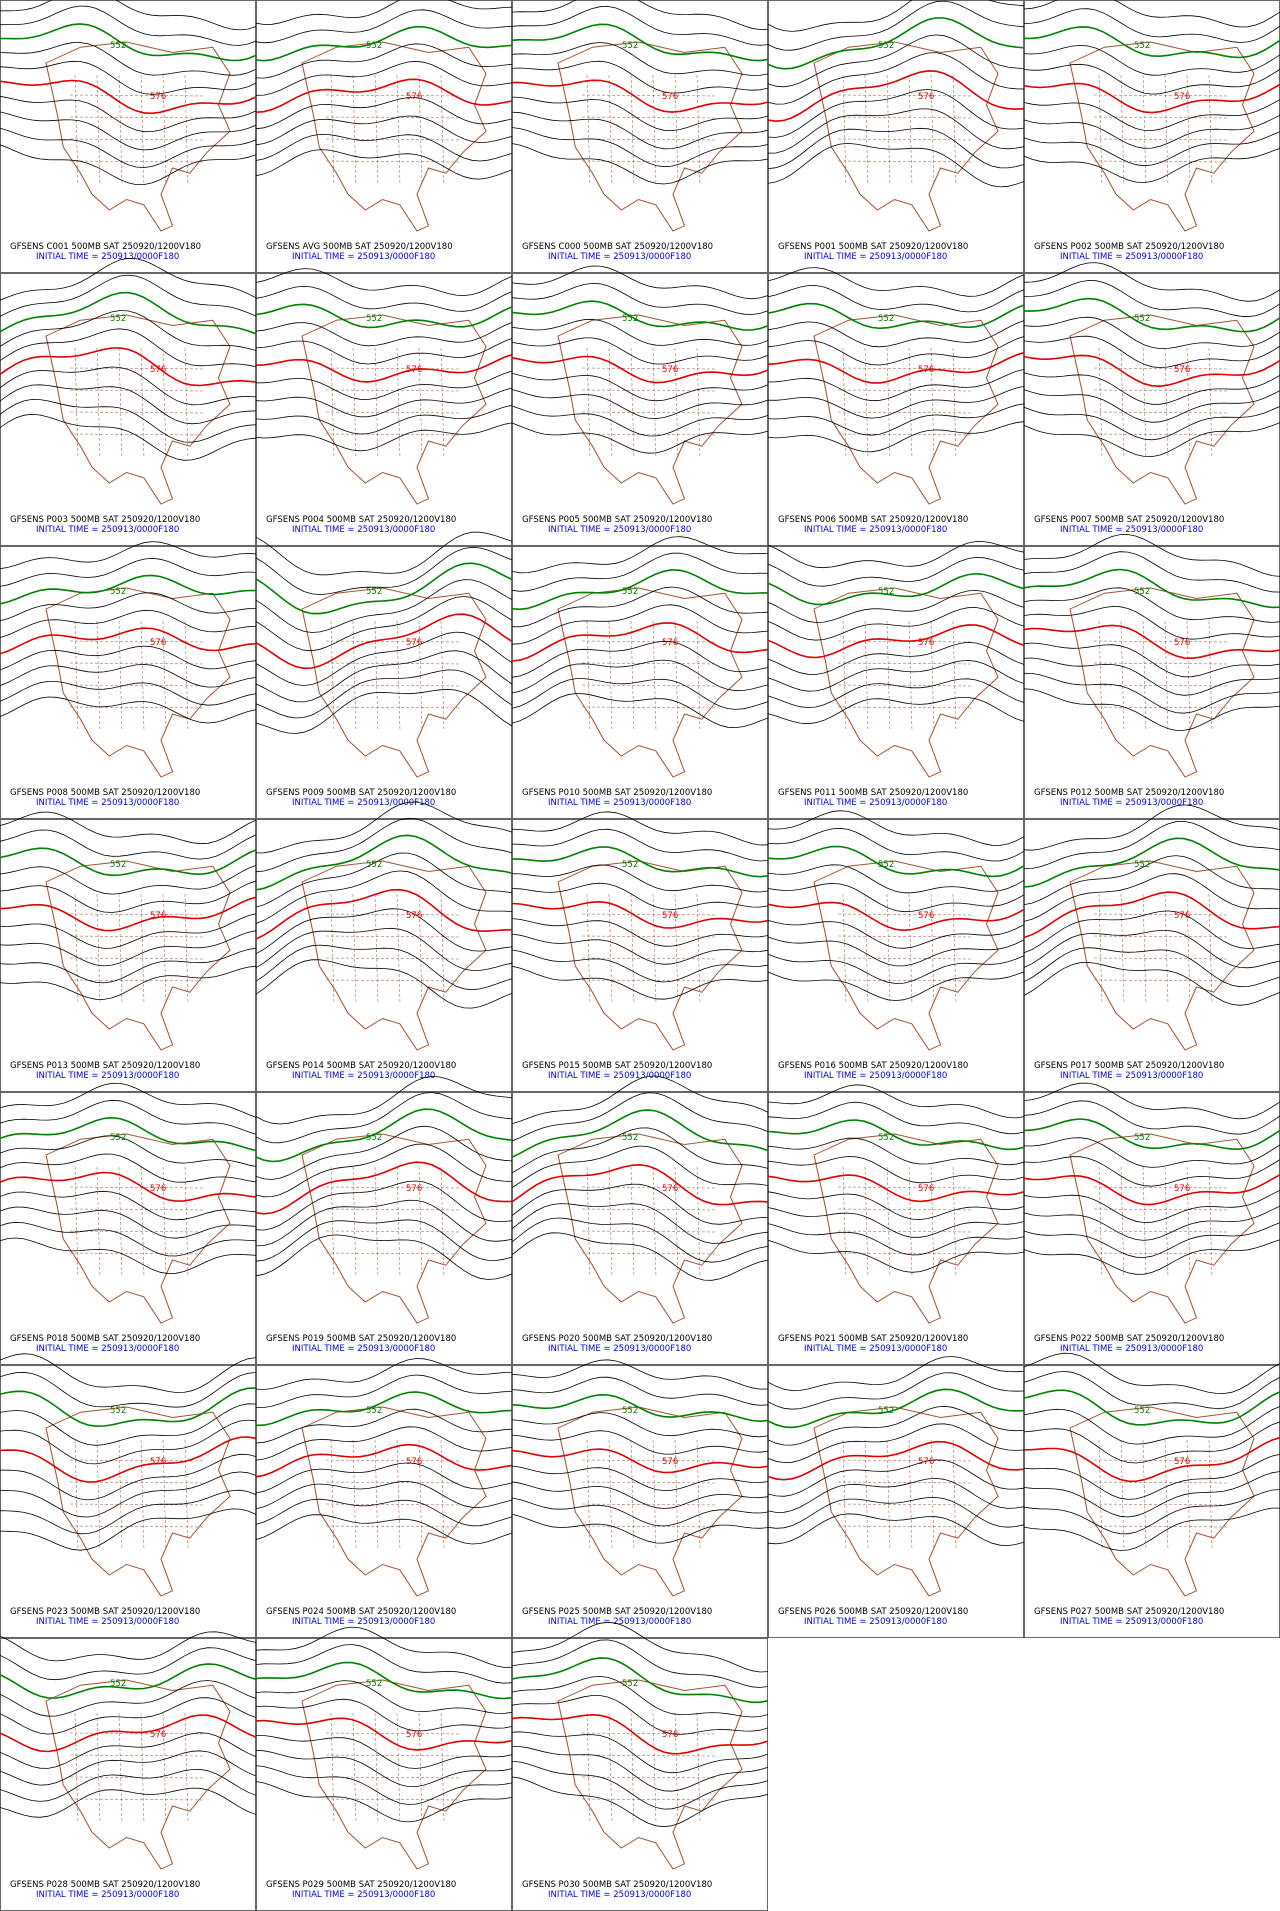  Describe the element at coordinates (906, 136) in the screenshot. I see `coastline` at that location.